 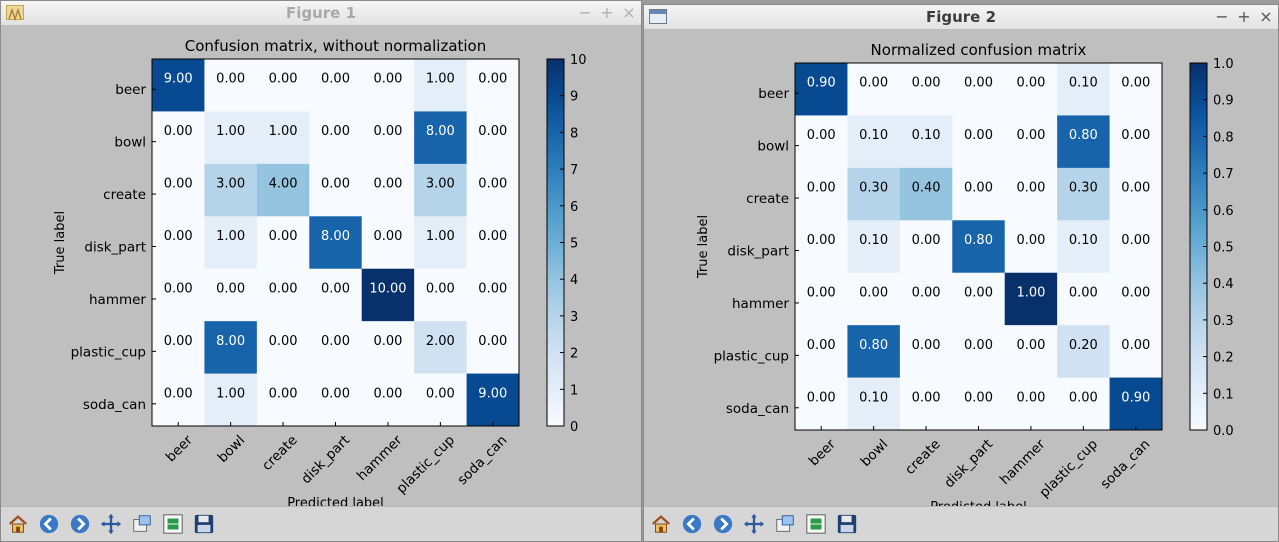 What do you see at coordinates (574, 390) in the screenshot?
I see `colorbar-tick-label: 1` at bounding box center [574, 390].